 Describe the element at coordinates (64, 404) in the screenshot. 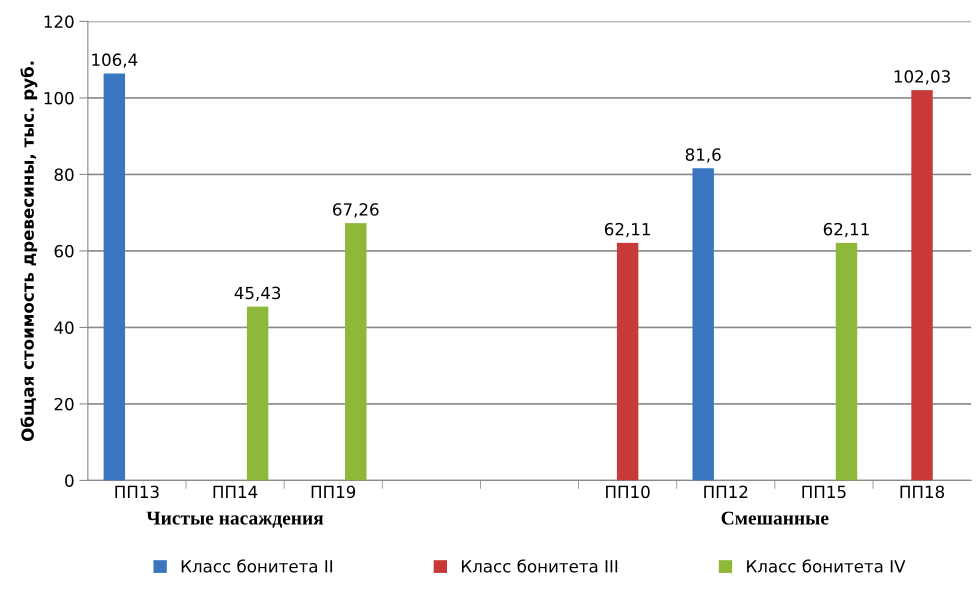

I see `y-tick-label: 20` at that location.